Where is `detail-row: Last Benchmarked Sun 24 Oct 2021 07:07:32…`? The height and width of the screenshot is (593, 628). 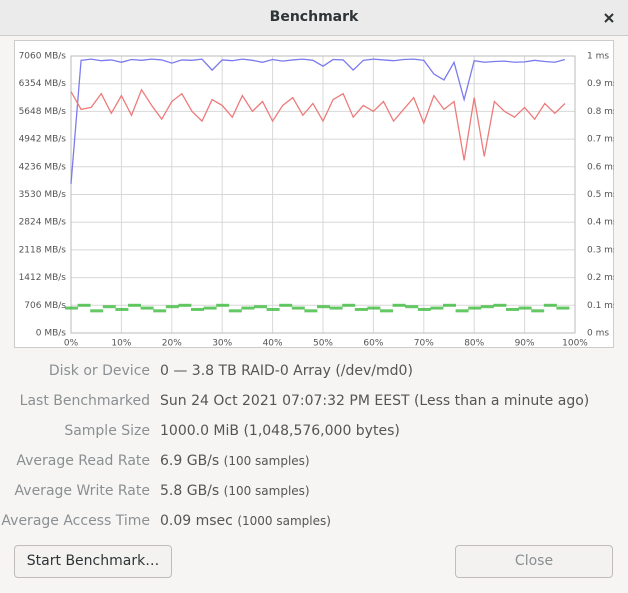 detail-row: Last Benchmarked Sun 24 Oct 2021 07:07:32… is located at coordinates (314, 404).